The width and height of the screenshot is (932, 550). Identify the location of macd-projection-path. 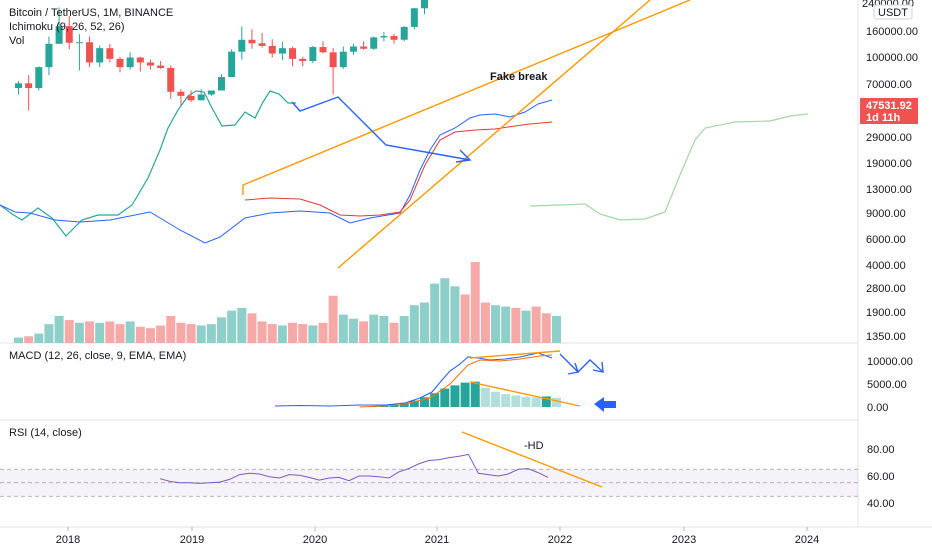
(581, 363).